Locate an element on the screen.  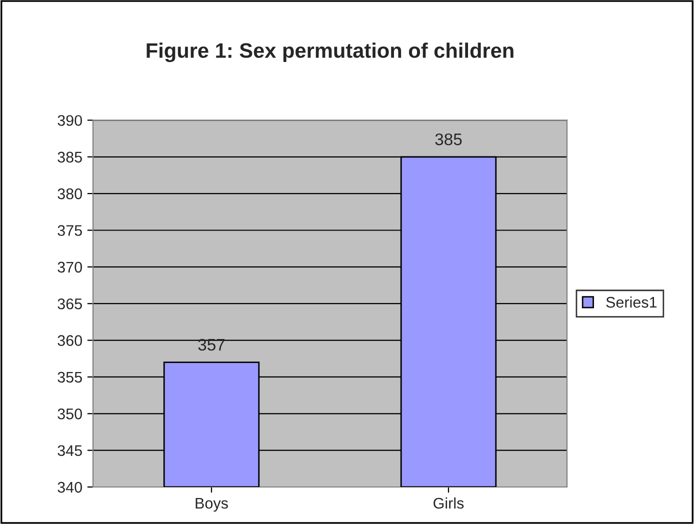
y-tick-label: 340 is located at coordinates (70, 487).